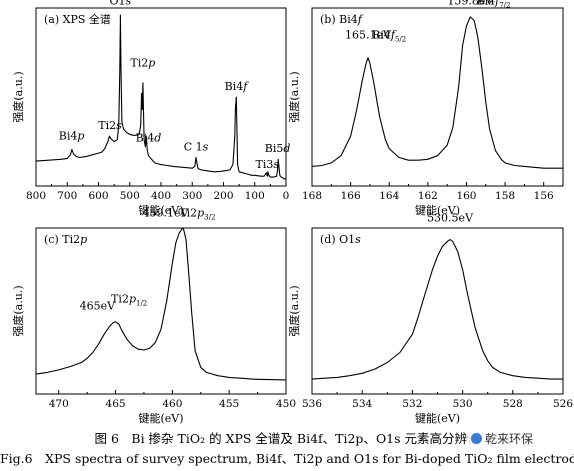 Image resolution: width=574 pixels, height=471 pixels. I want to click on annotation-d-0-text: 530.5eV, so click(450, 217).